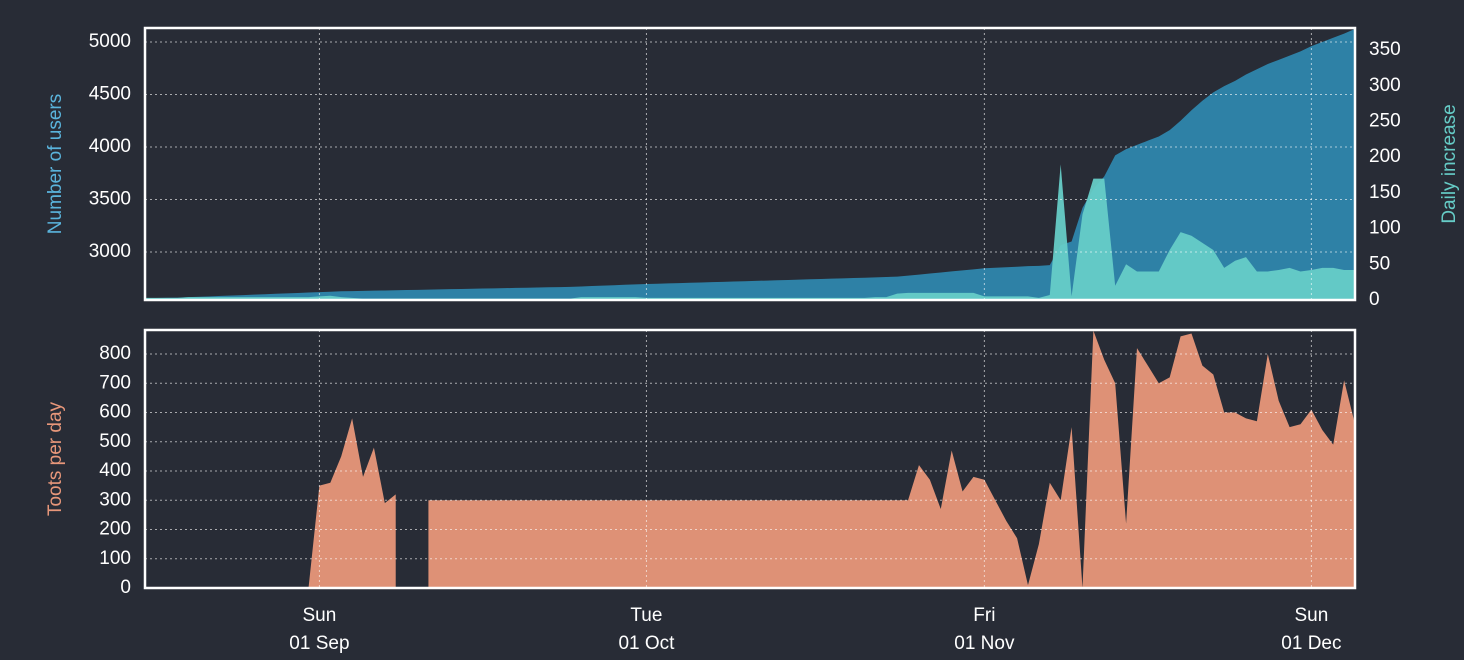  Describe the element at coordinates (984, 615) in the screenshot. I see `x-tick-weekday: Fri` at that location.